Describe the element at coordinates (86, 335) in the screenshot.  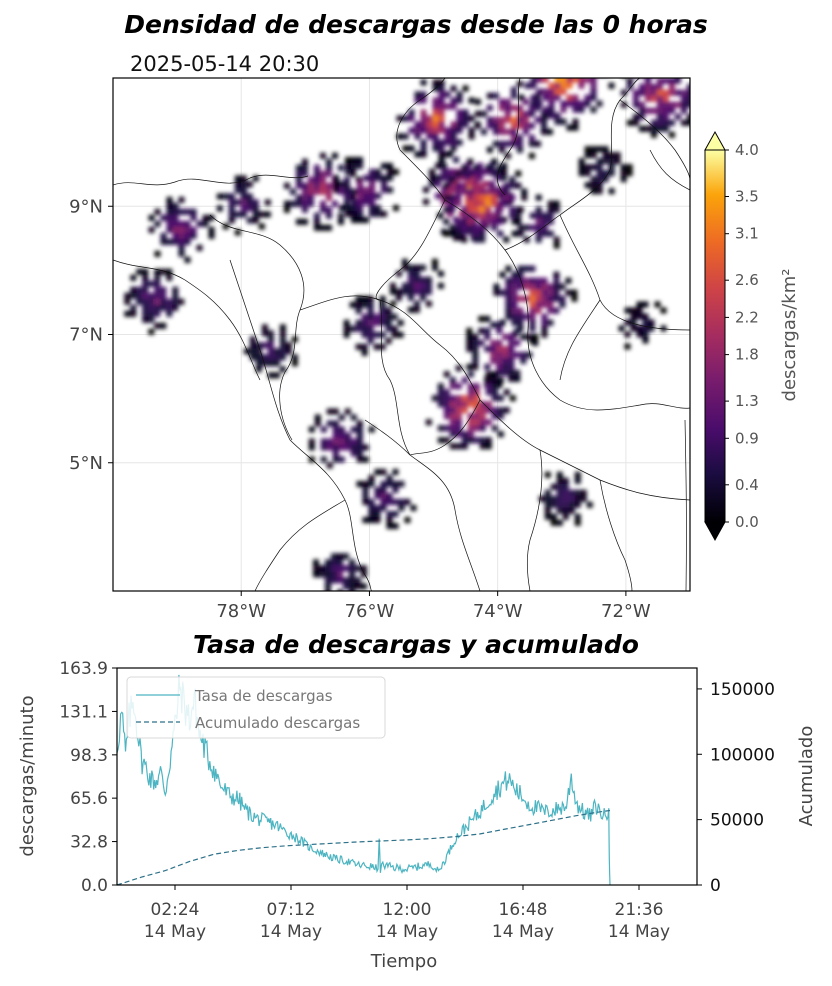
I see `map-y-tick-label: 7°N` at that location.